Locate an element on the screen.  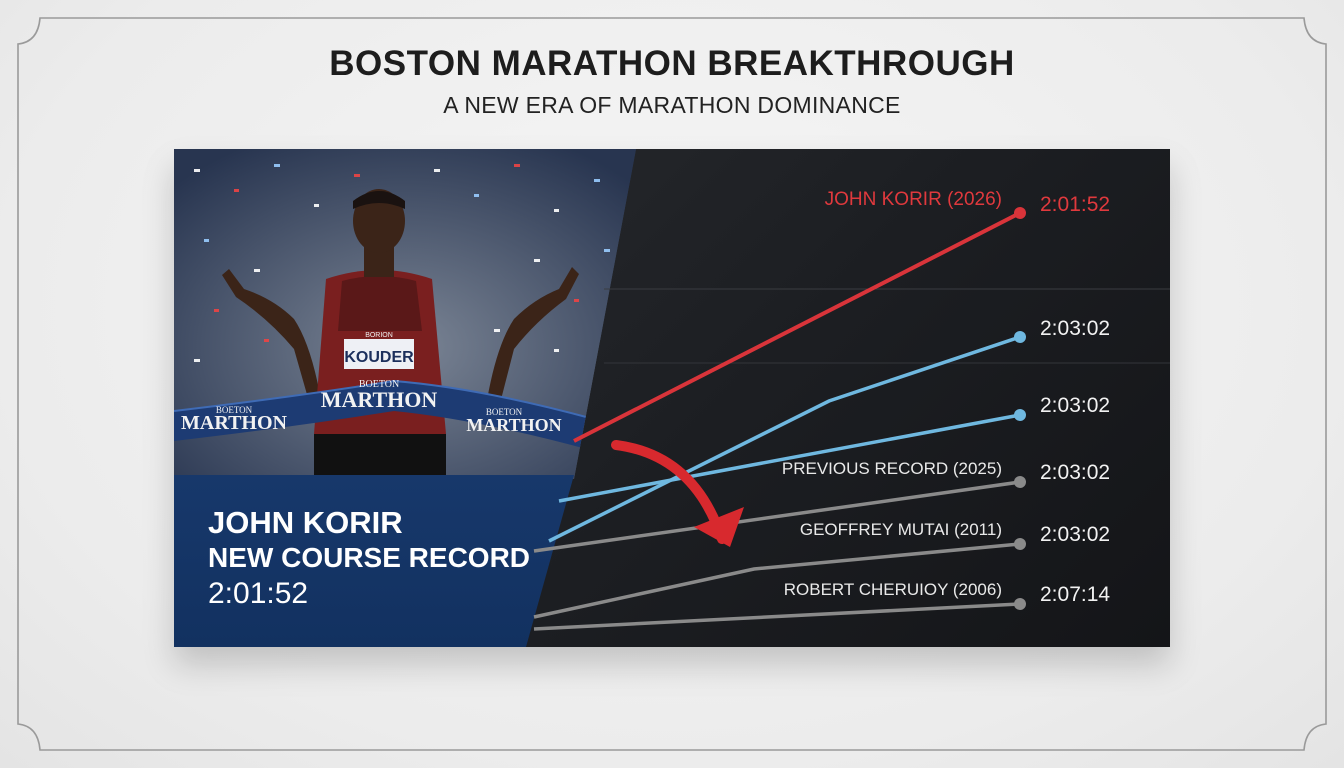
series-time-label: 2:01:52 is located at coordinates (1075, 204).